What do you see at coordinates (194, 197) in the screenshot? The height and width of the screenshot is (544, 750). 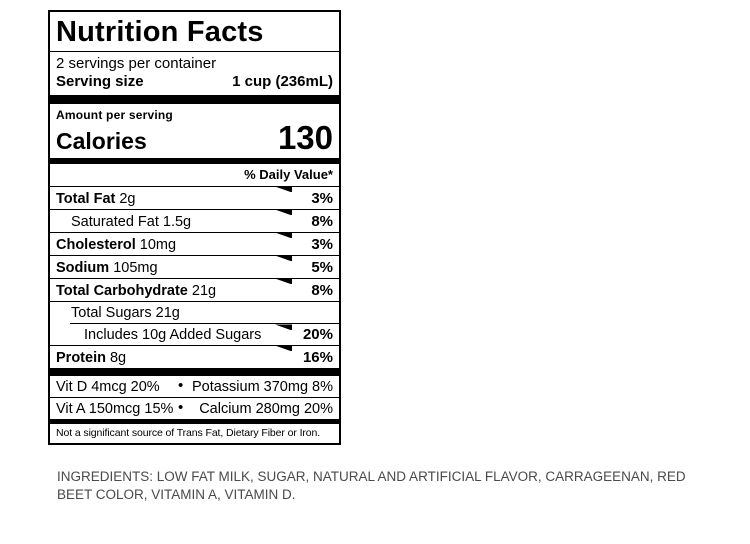 I see `nutrient-row: Total Fat 2g 3%` at bounding box center [194, 197].